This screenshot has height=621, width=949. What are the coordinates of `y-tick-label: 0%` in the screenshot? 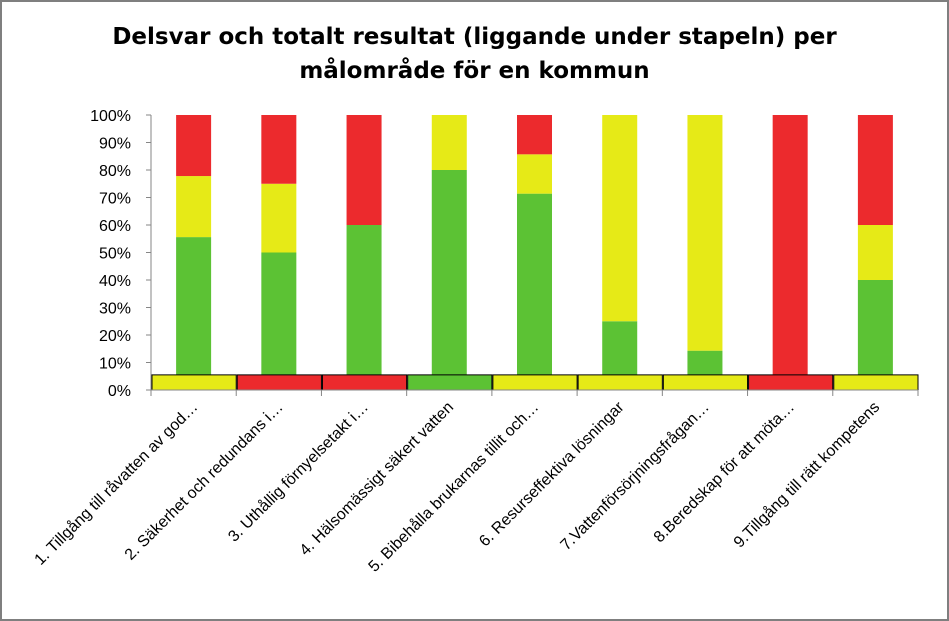 It's located at (119, 391).